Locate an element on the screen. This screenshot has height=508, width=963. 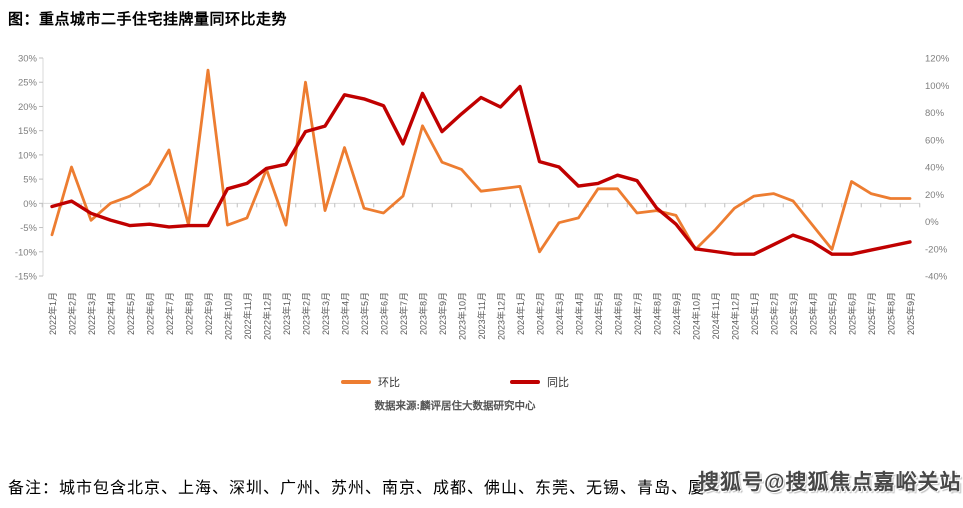
x-axis-label: 2022年3月 is located at coordinates (91, 313).